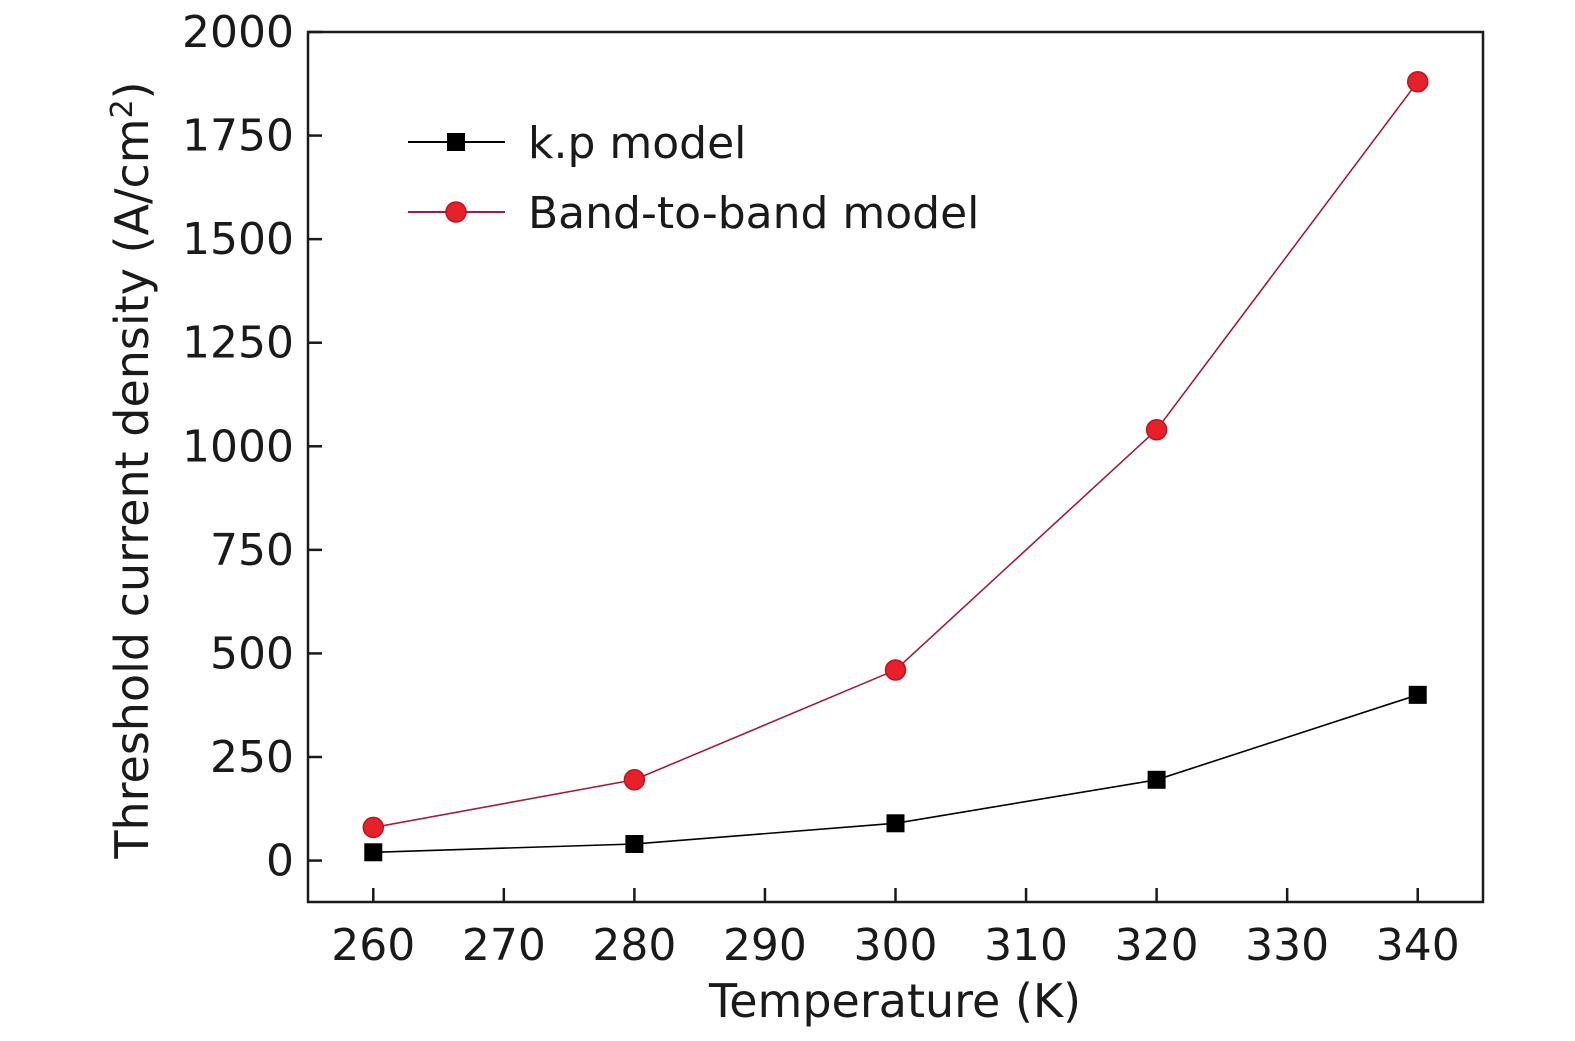  What do you see at coordinates (238, 136) in the screenshot?
I see `y-tick-label-1750: 1750` at bounding box center [238, 136].